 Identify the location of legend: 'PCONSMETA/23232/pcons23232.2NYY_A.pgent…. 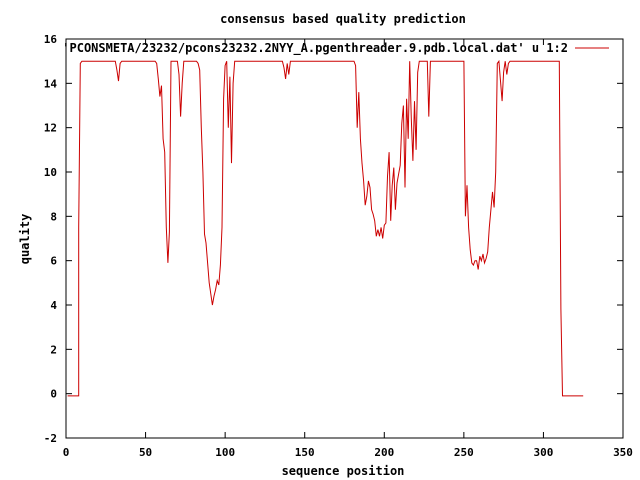
(335, 48).